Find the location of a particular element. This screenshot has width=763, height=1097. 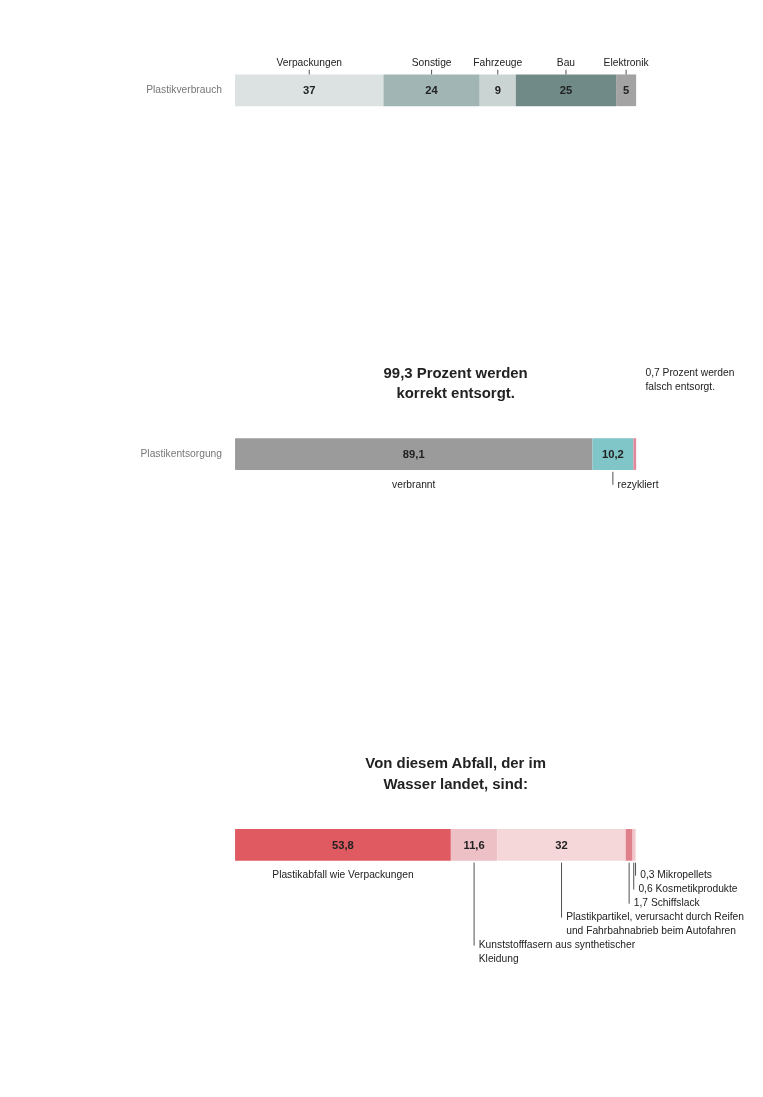

series-label: Fahrzeuge is located at coordinates (498, 63).